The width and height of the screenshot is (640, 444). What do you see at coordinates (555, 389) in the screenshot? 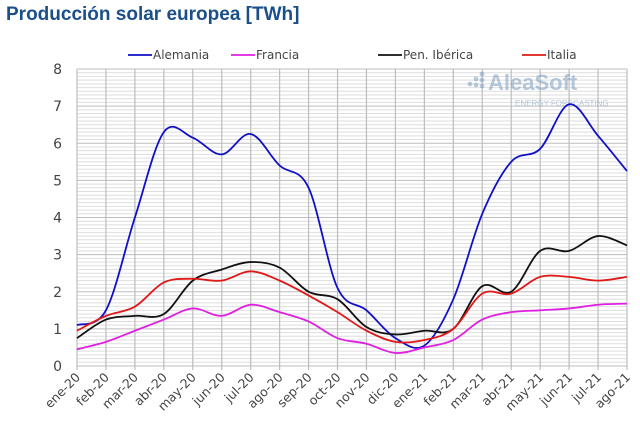
I see `x-tick-label: jun-21` at bounding box center [555, 389].